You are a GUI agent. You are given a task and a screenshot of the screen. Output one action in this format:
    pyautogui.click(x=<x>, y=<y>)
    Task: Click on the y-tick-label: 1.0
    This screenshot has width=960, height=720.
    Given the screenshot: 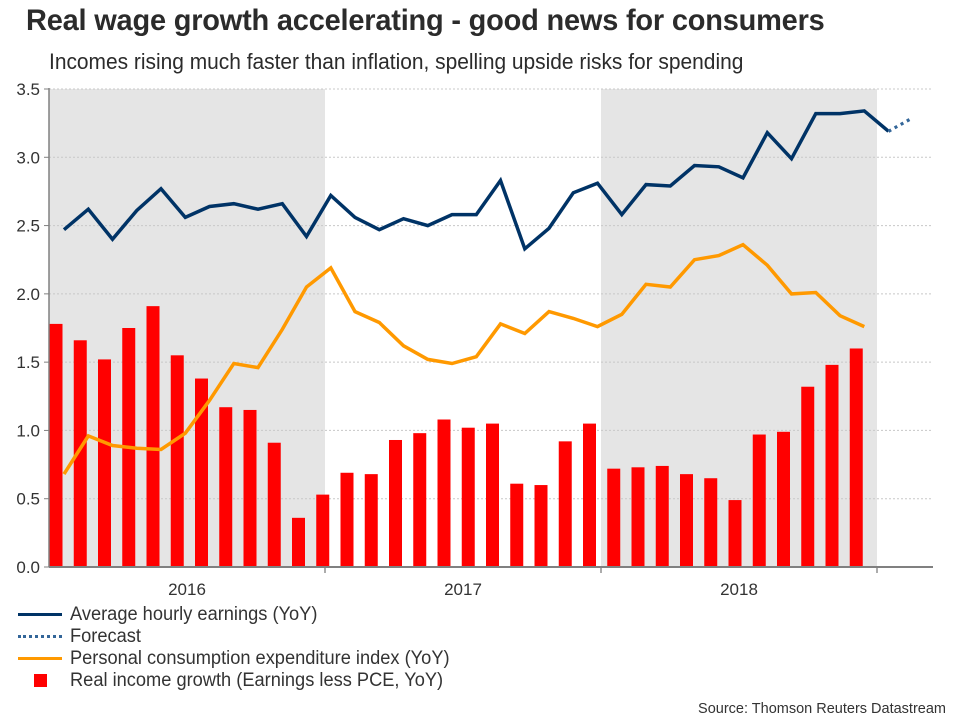 What is the action you would take?
    pyautogui.click(x=28, y=430)
    